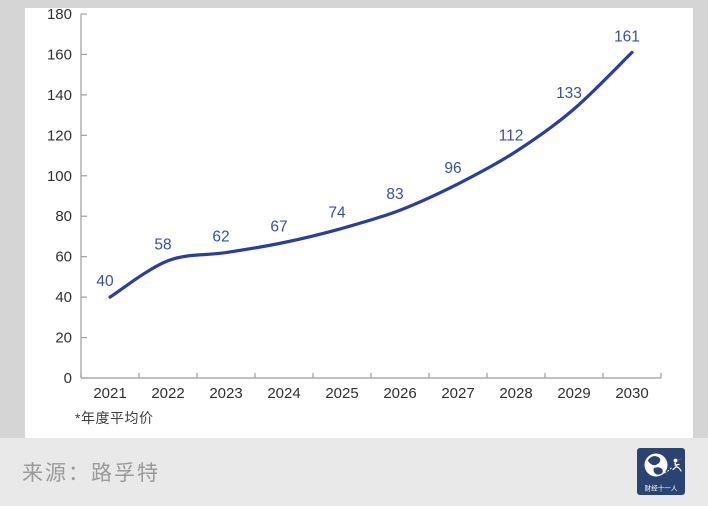 This screenshot has width=708, height=506. I want to click on x-axis-ticks: 2021 2022 2023 2024 2025 2026 2027 2028 2029 2030, so click(371, 387).